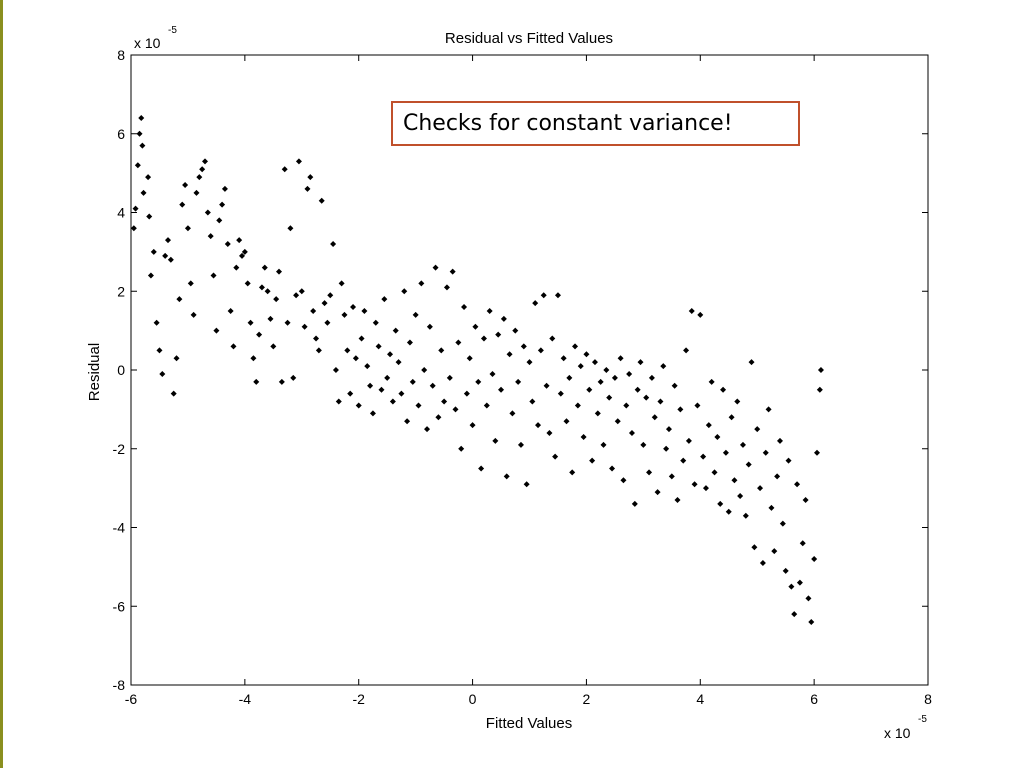 The width and height of the screenshot is (1024, 768). Describe the element at coordinates (358, 699) in the screenshot. I see `x-tick-label: -2` at that location.